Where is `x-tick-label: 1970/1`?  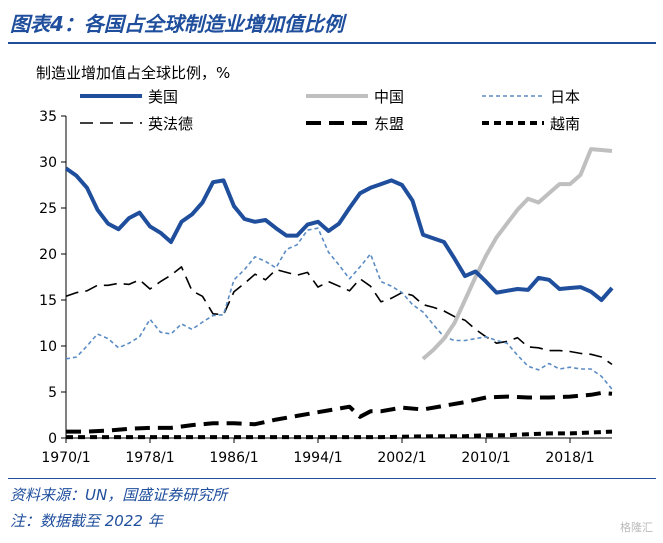 x-tick-label: 1970/1 is located at coordinates (65, 458).